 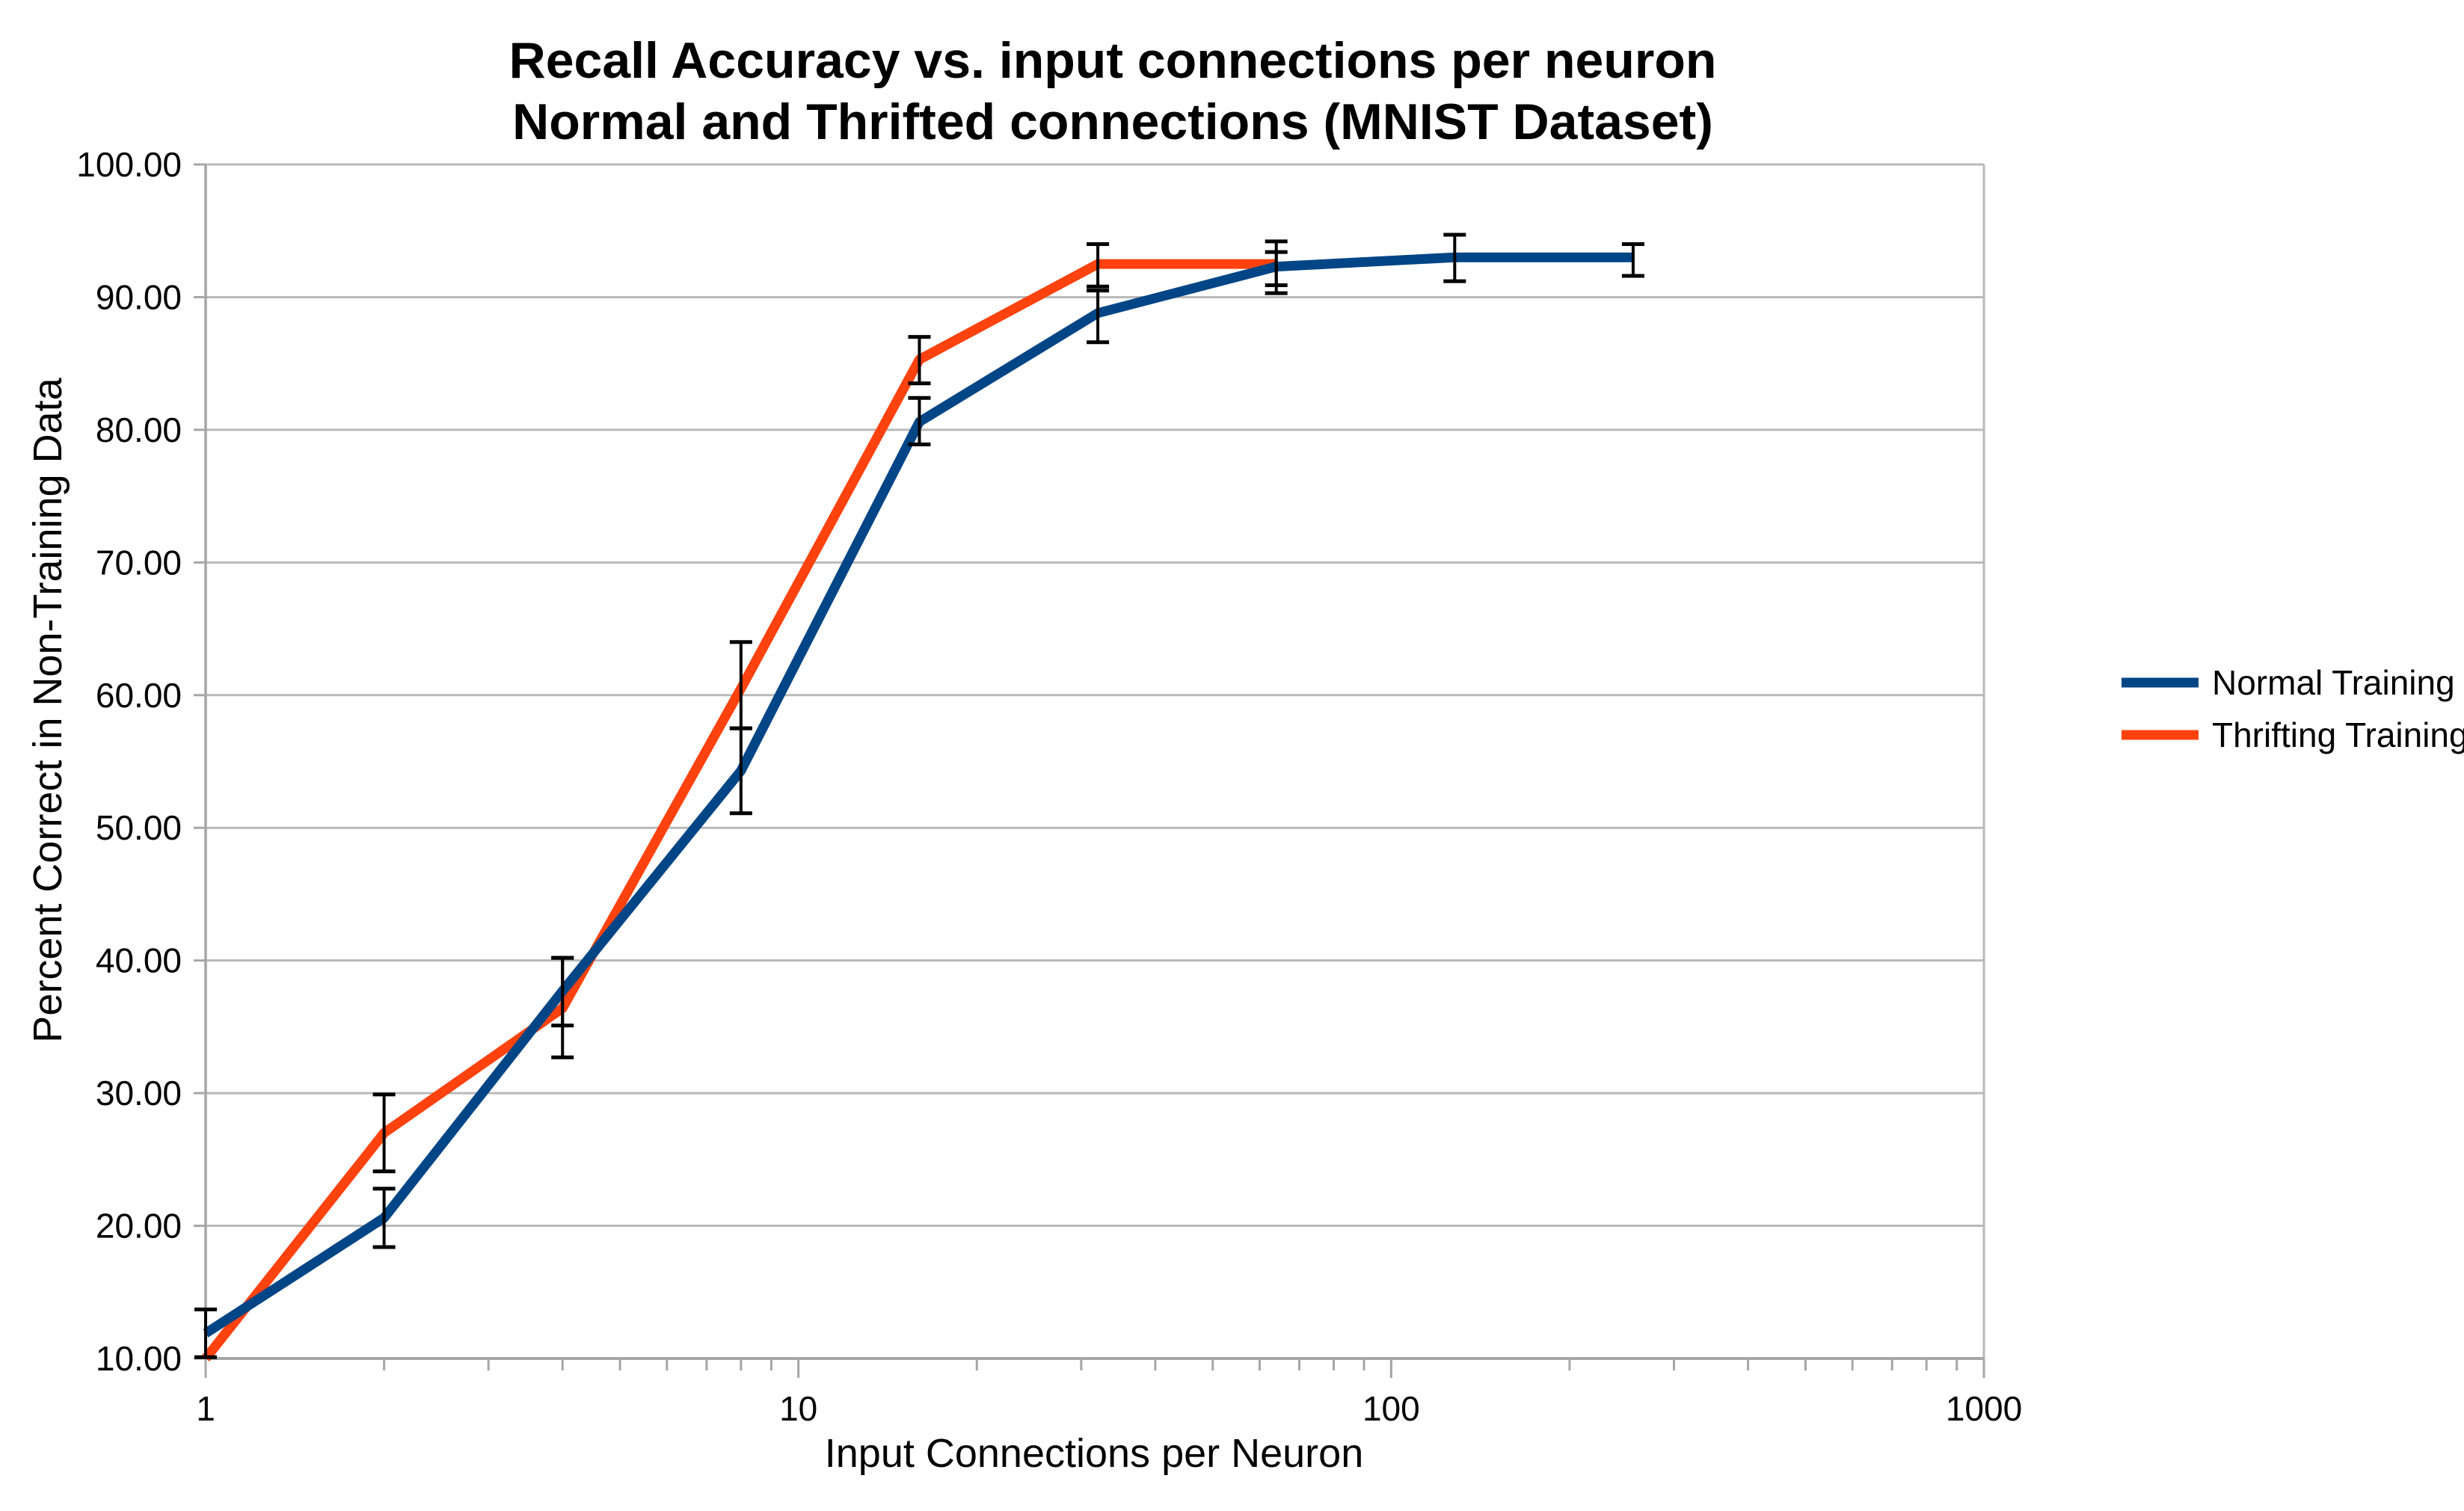 I want to click on legend-label: Normal Training, so click(x=2333, y=682).